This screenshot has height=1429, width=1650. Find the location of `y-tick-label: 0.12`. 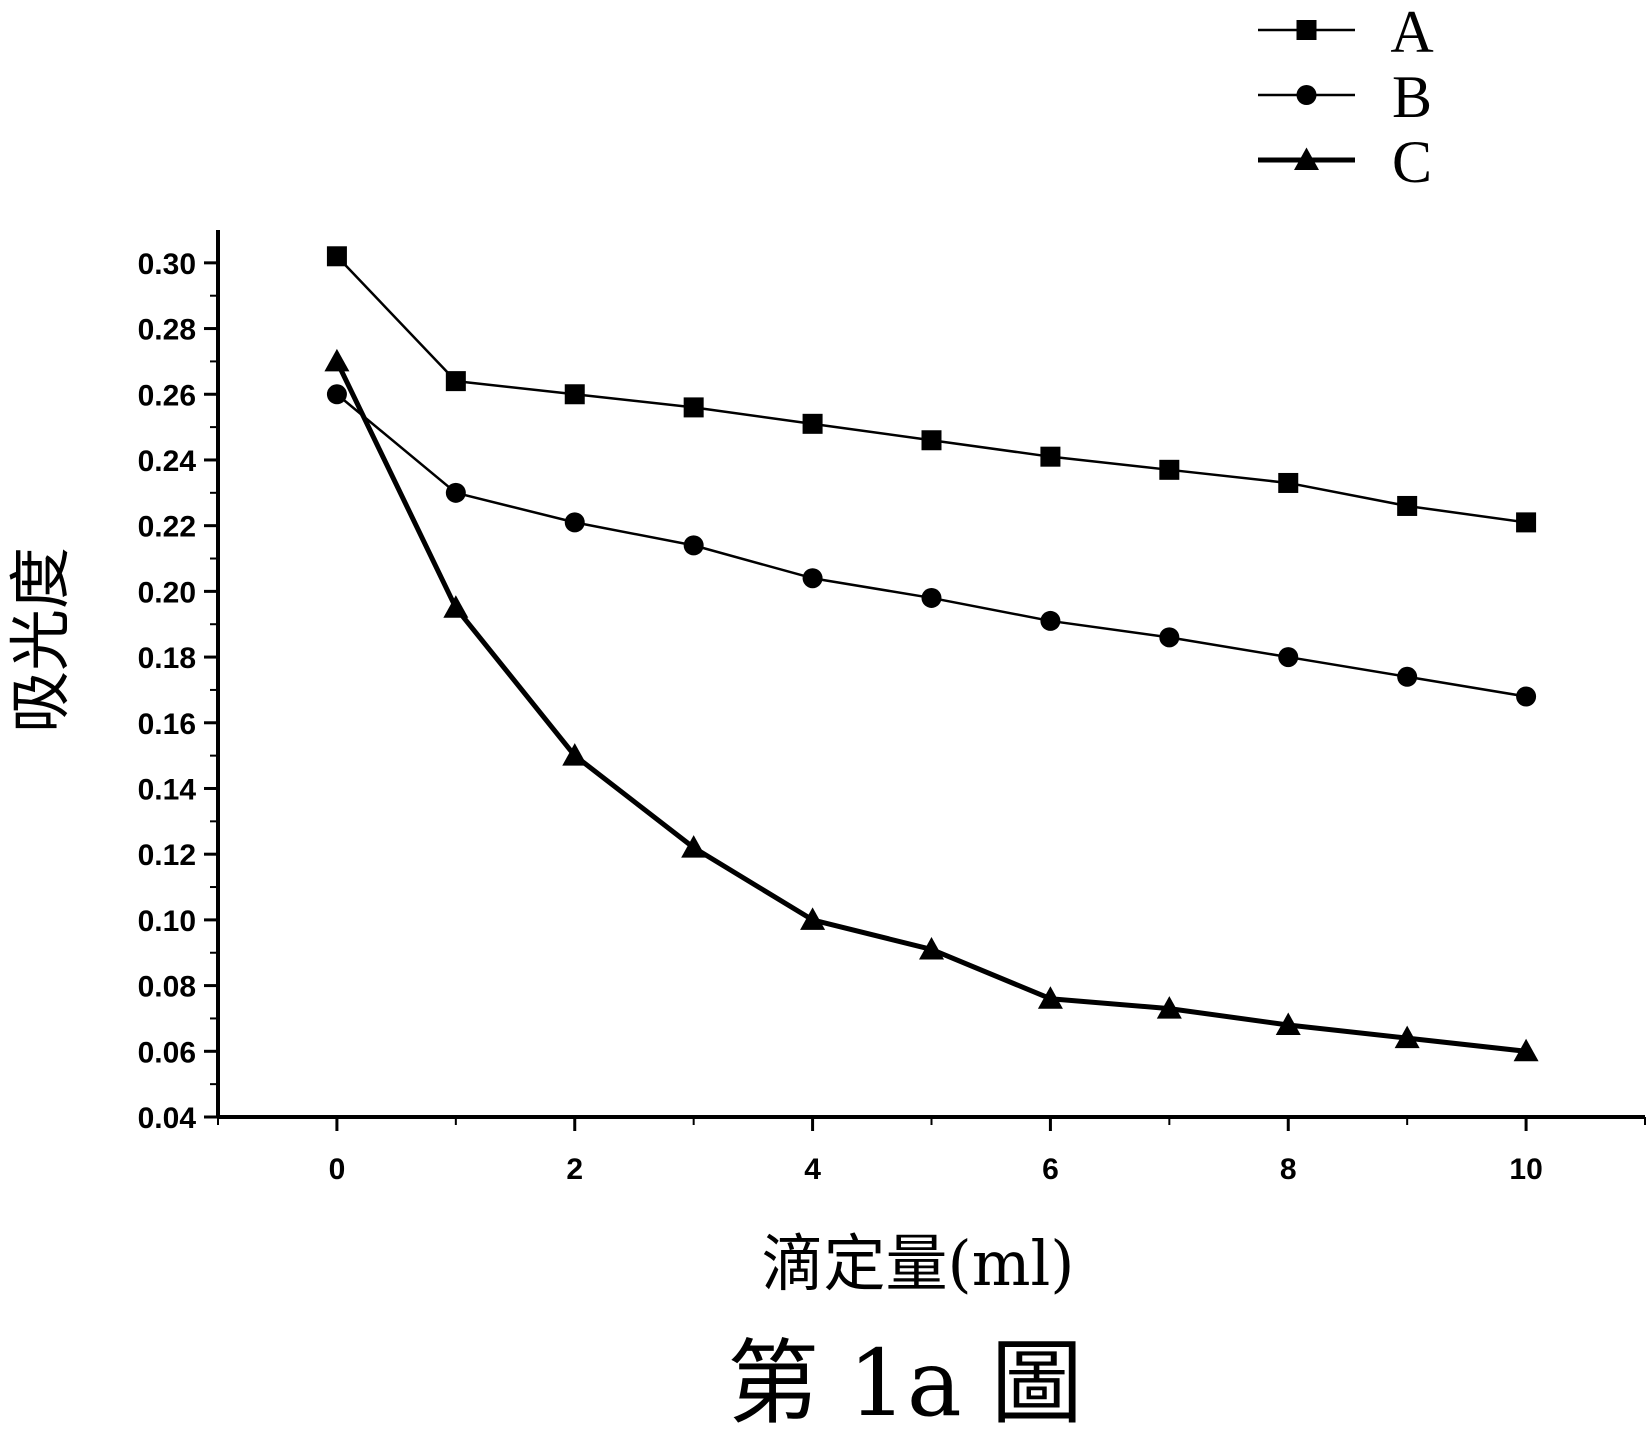

y-tick-label: 0.12 is located at coordinates (167, 855).